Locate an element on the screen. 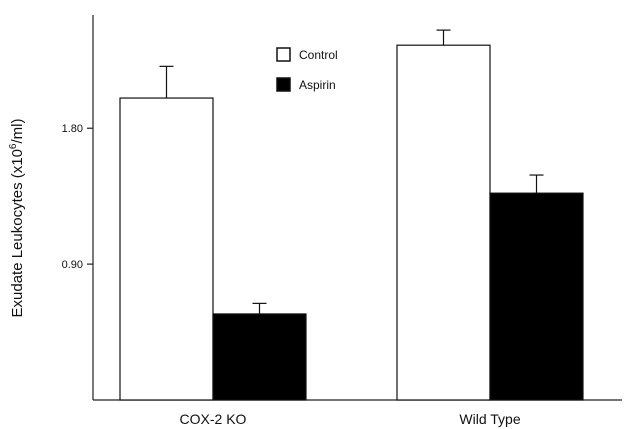 The height and width of the screenshot is (429, 625). y-tick-label-0: 0.90 is located at coordinates (72, 265).